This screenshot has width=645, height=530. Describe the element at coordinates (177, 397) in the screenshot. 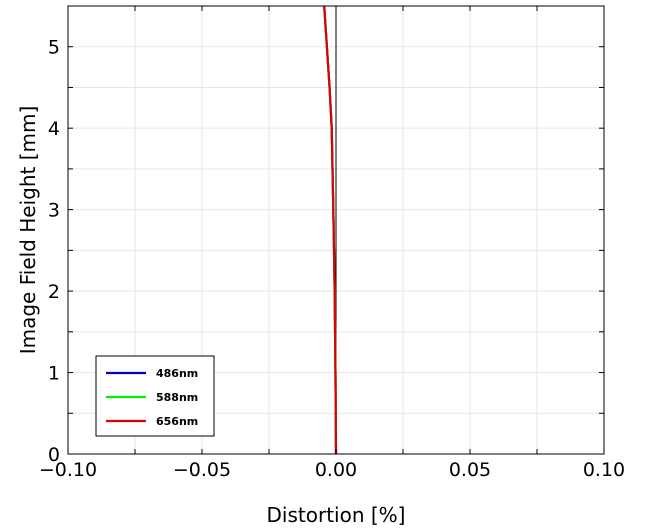

I see `legend-label-588nm: 588nm` at that location.